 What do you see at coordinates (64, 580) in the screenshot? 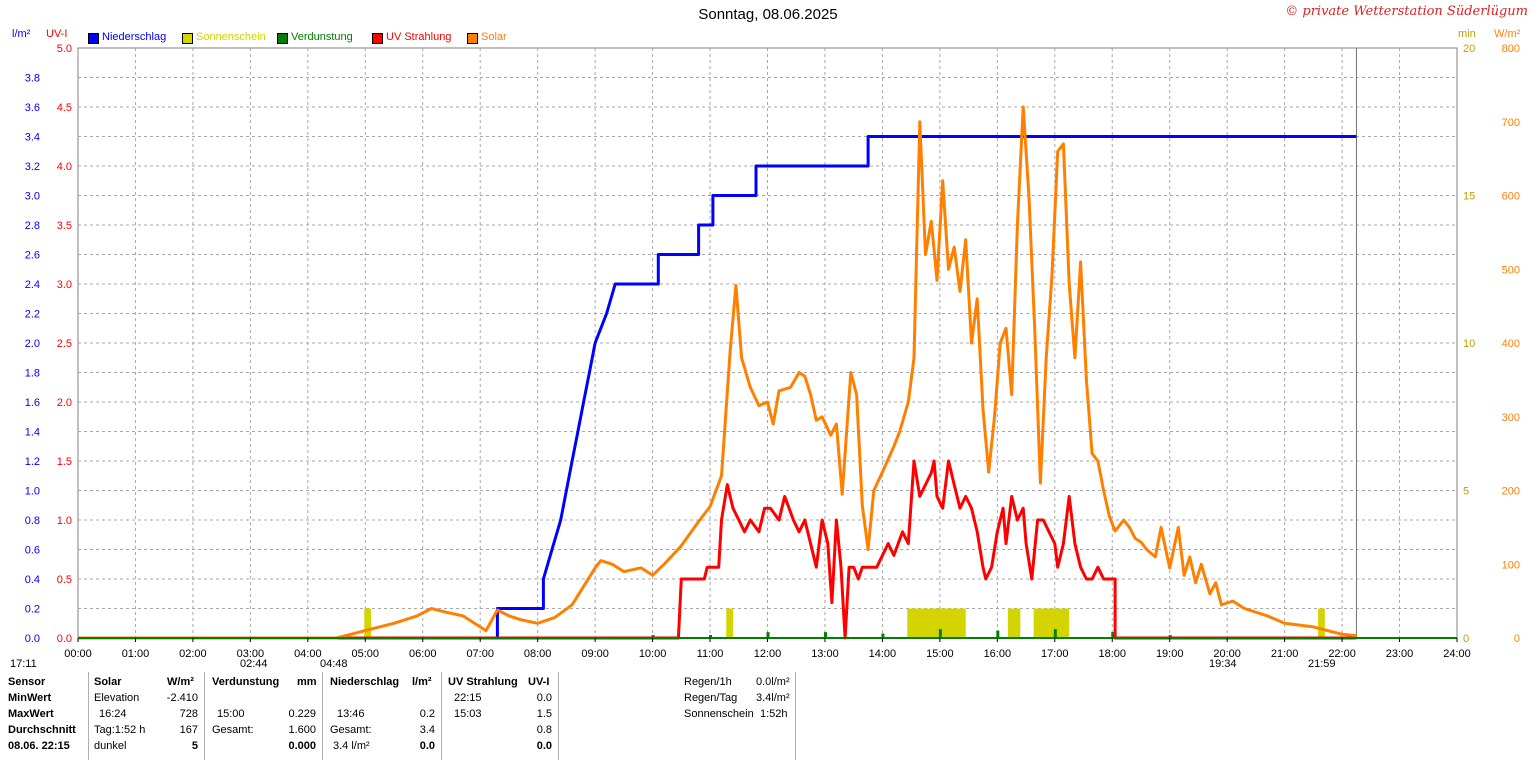
I see `uv-tick-label: 0.5` at bounding box center [64, 580].